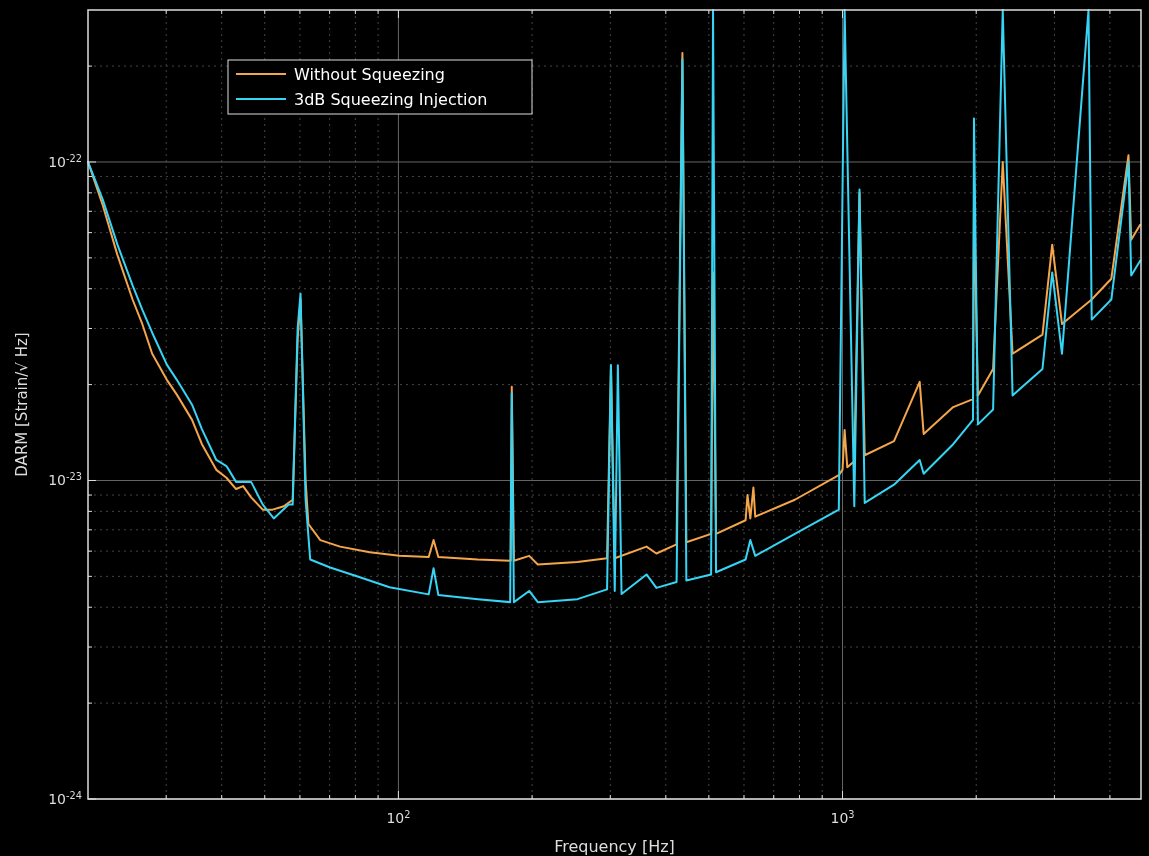 The height and width of the screenshot is (856, 1149). Describe the element at coordinates (398, 817) in the screenshot. I see `x-tick-label: 10$^{2}$` at that location.